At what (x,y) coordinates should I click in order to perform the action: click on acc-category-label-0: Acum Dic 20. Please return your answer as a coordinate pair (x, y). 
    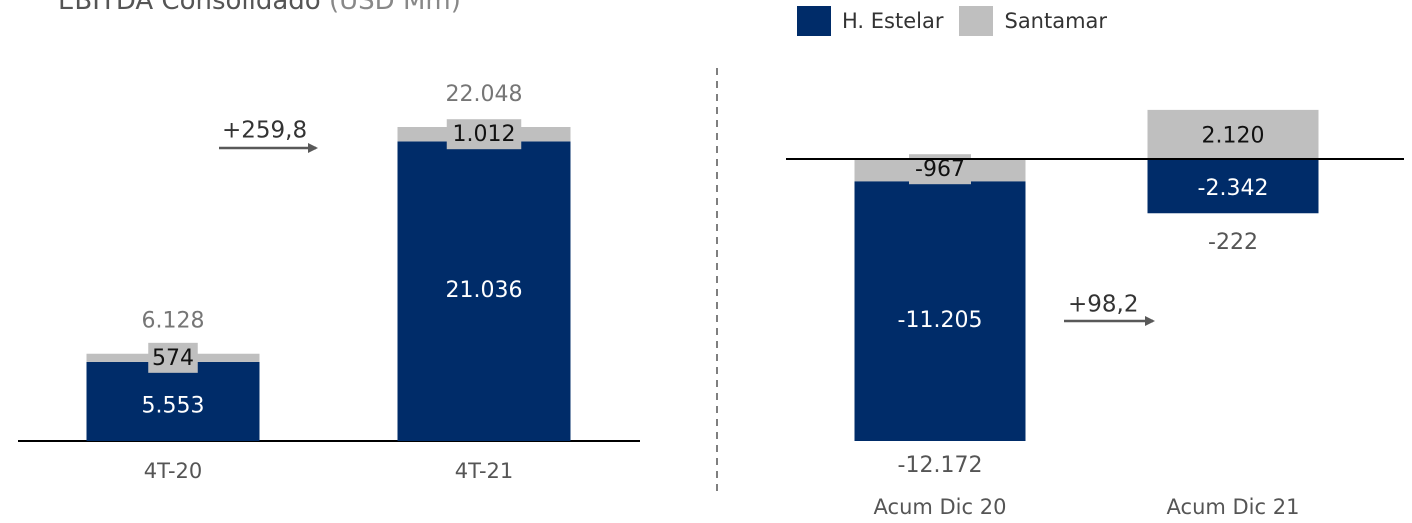
    Looking at the image, I should click on (940, 507).